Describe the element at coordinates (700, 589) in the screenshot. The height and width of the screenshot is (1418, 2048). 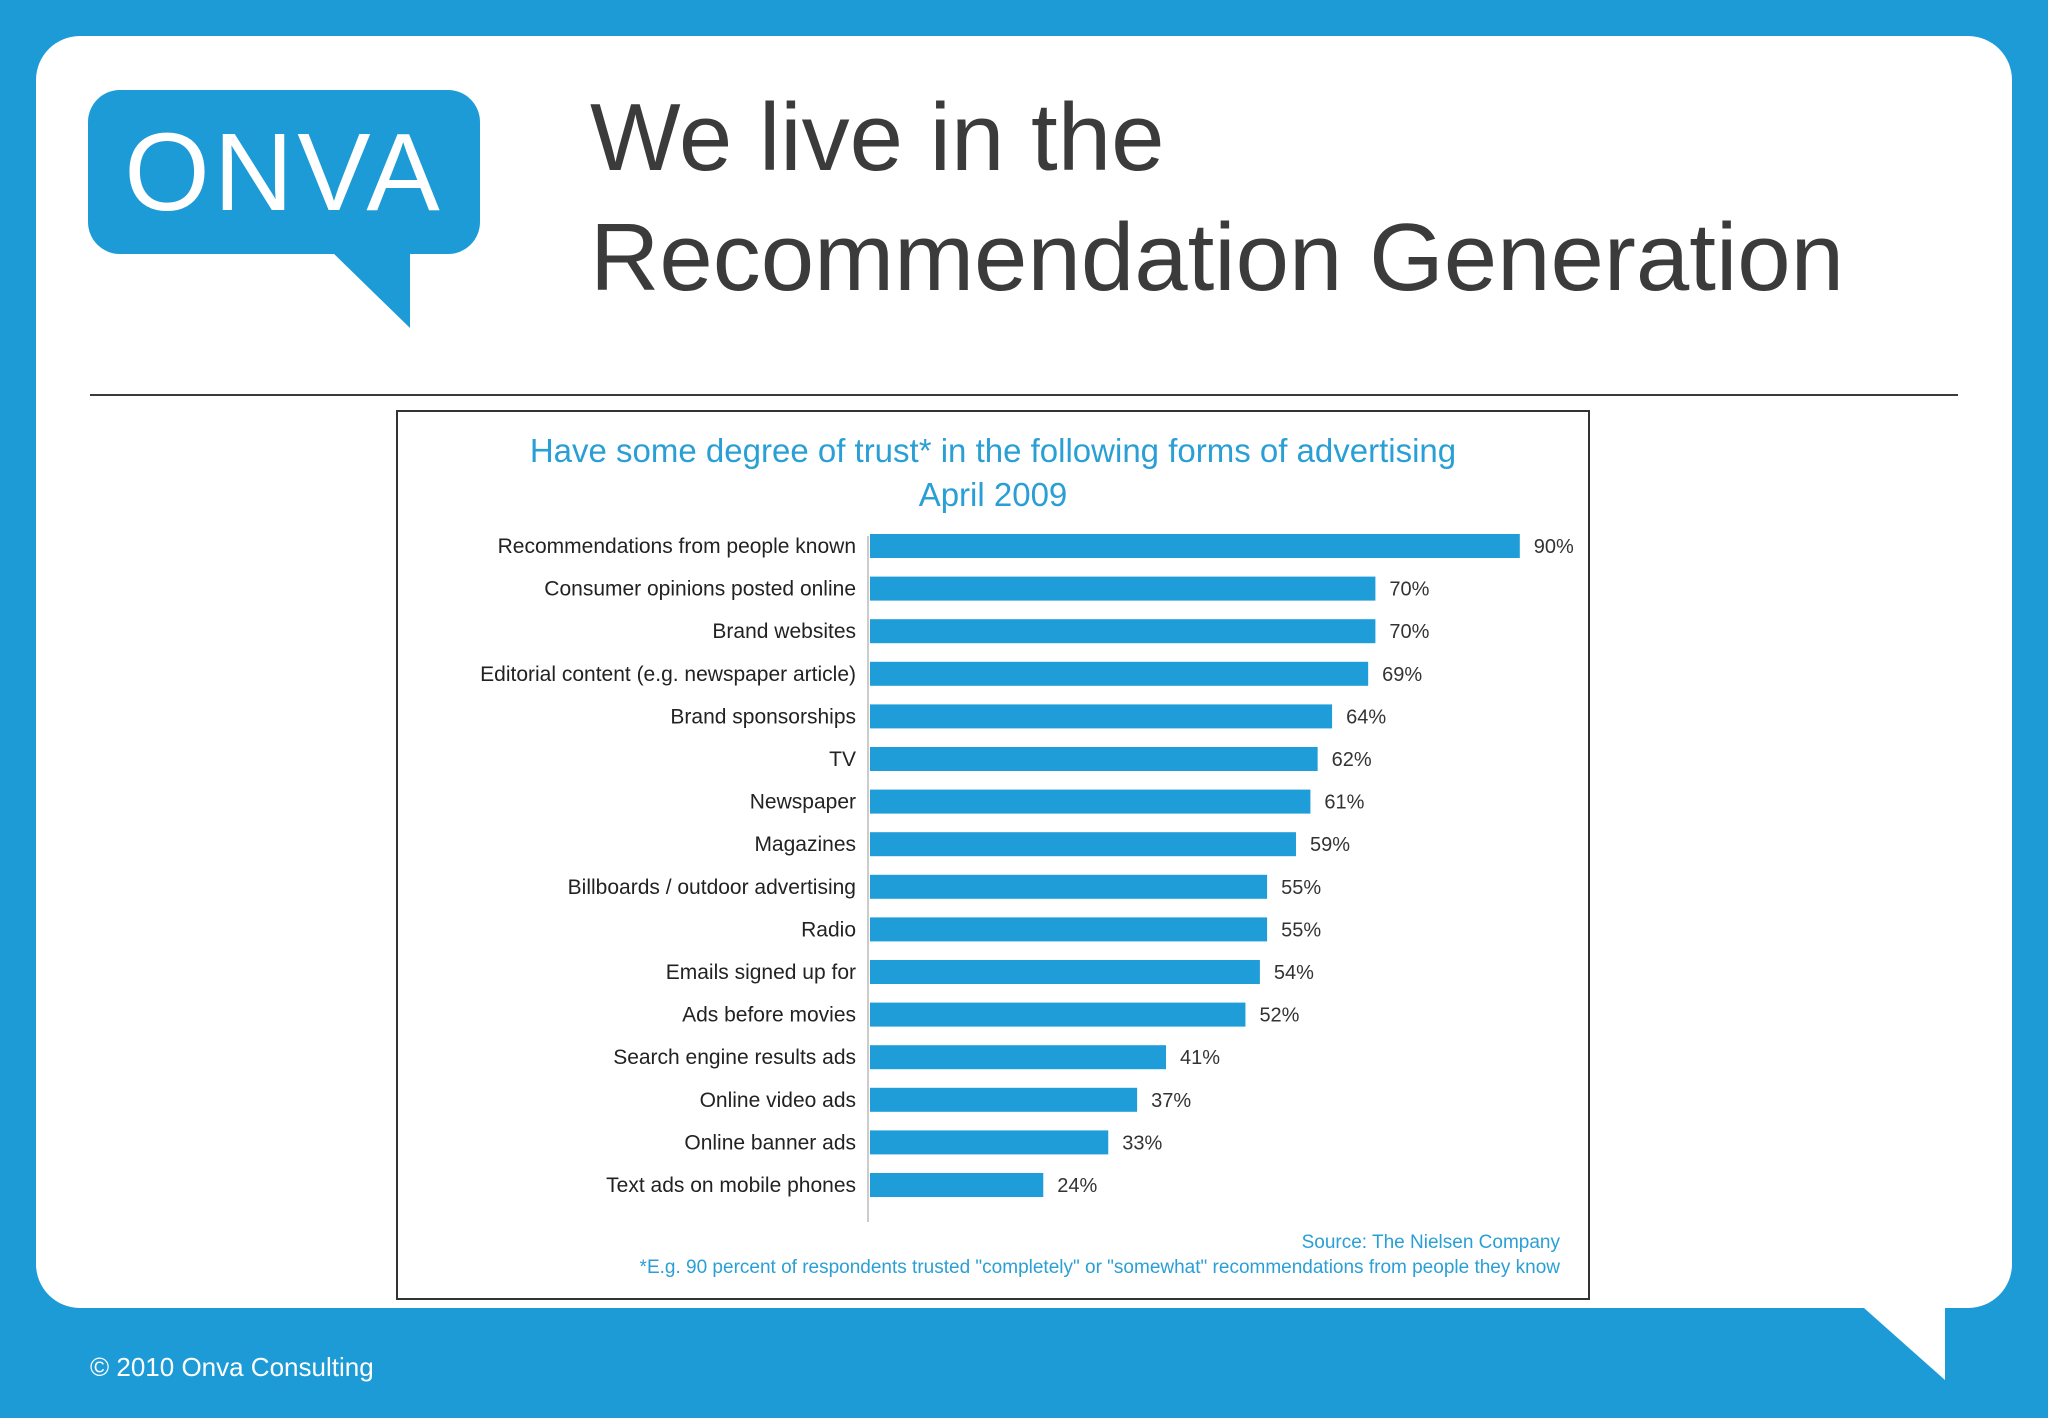
I see `category-label: Consumer opinions posted online` at that location.